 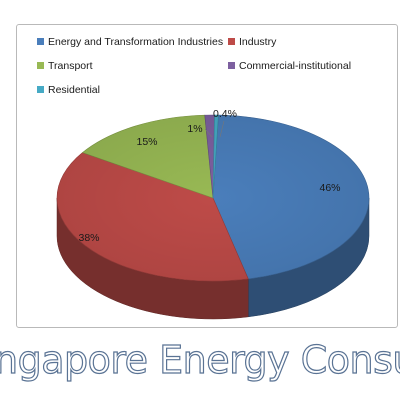 What do you see at coordinates (231, 65) in the screenshot?
I see `legend-swatch-commercial-institutional` at bounding box center [231, 65].